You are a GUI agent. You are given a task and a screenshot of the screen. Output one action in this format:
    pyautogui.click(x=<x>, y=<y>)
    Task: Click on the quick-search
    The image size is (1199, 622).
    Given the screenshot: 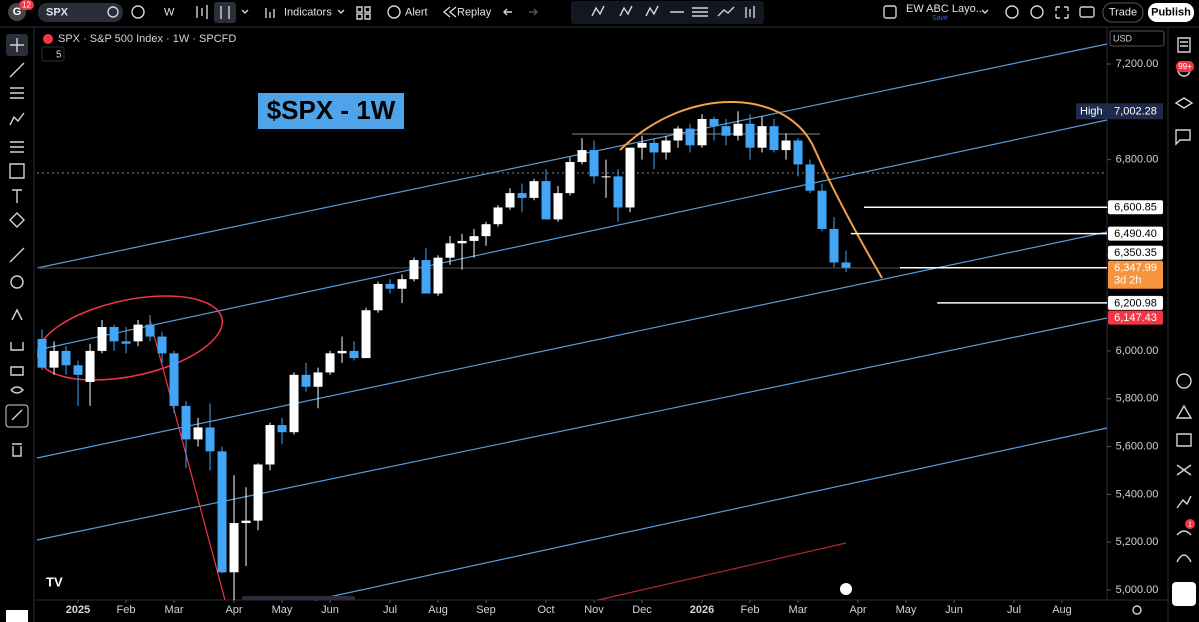 What is the action you would take?
    pyautogui.click(x=1012, y=12)
    